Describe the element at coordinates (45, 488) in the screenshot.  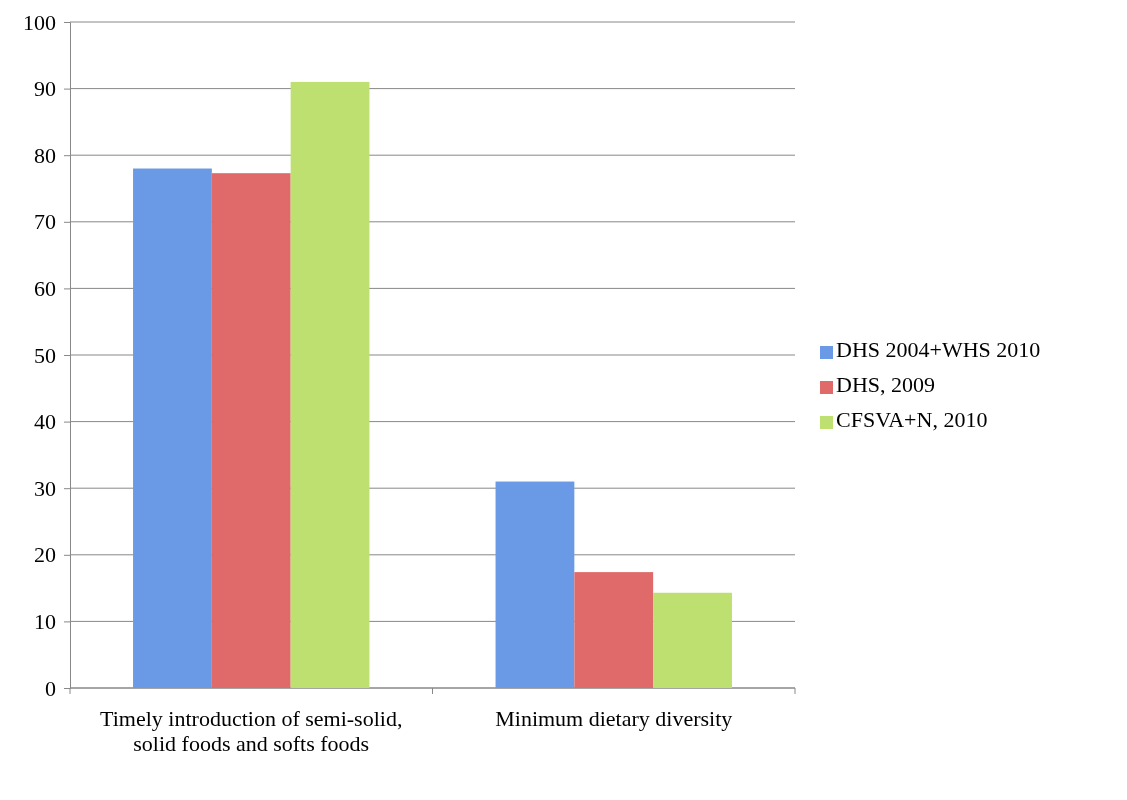
I see `y-tick-label: 30` at that location.